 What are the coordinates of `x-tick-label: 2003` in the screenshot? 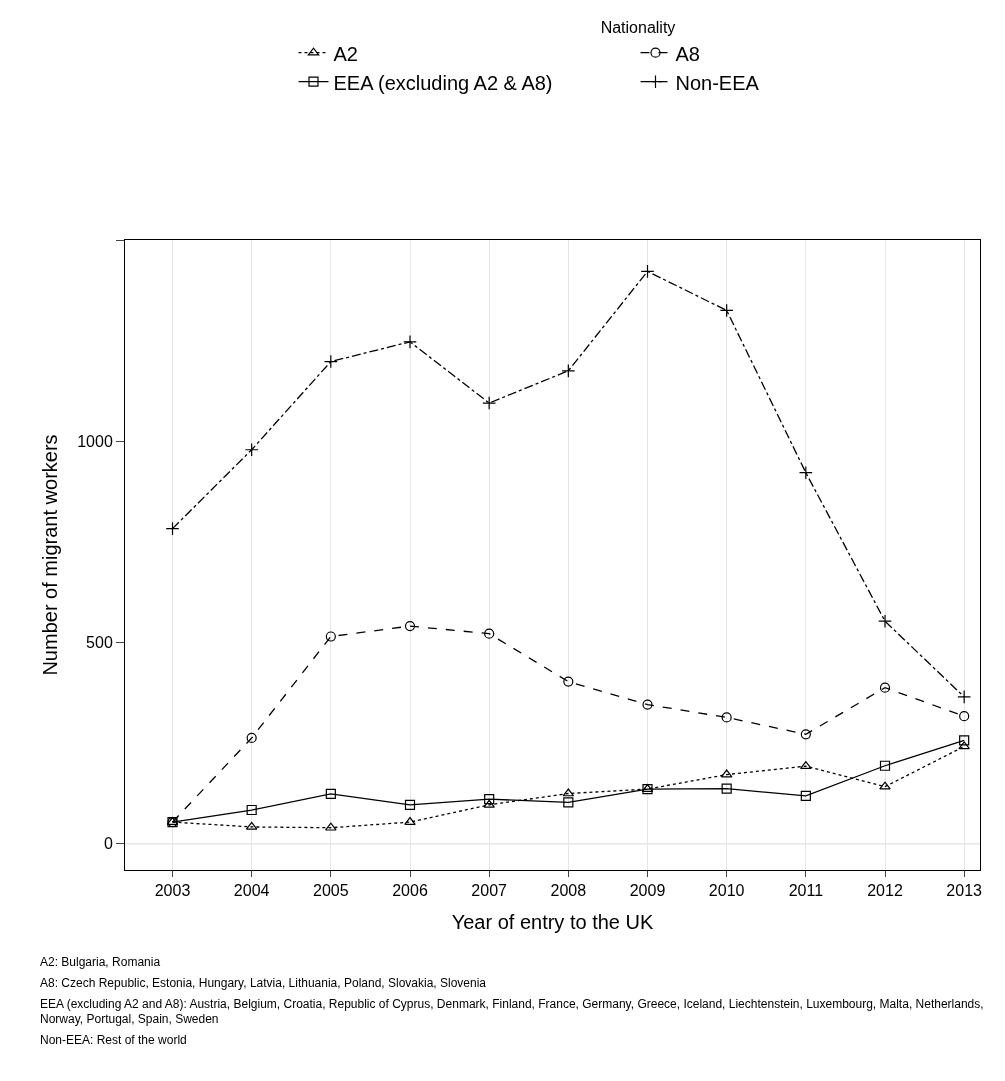 It's located at (172, 891).